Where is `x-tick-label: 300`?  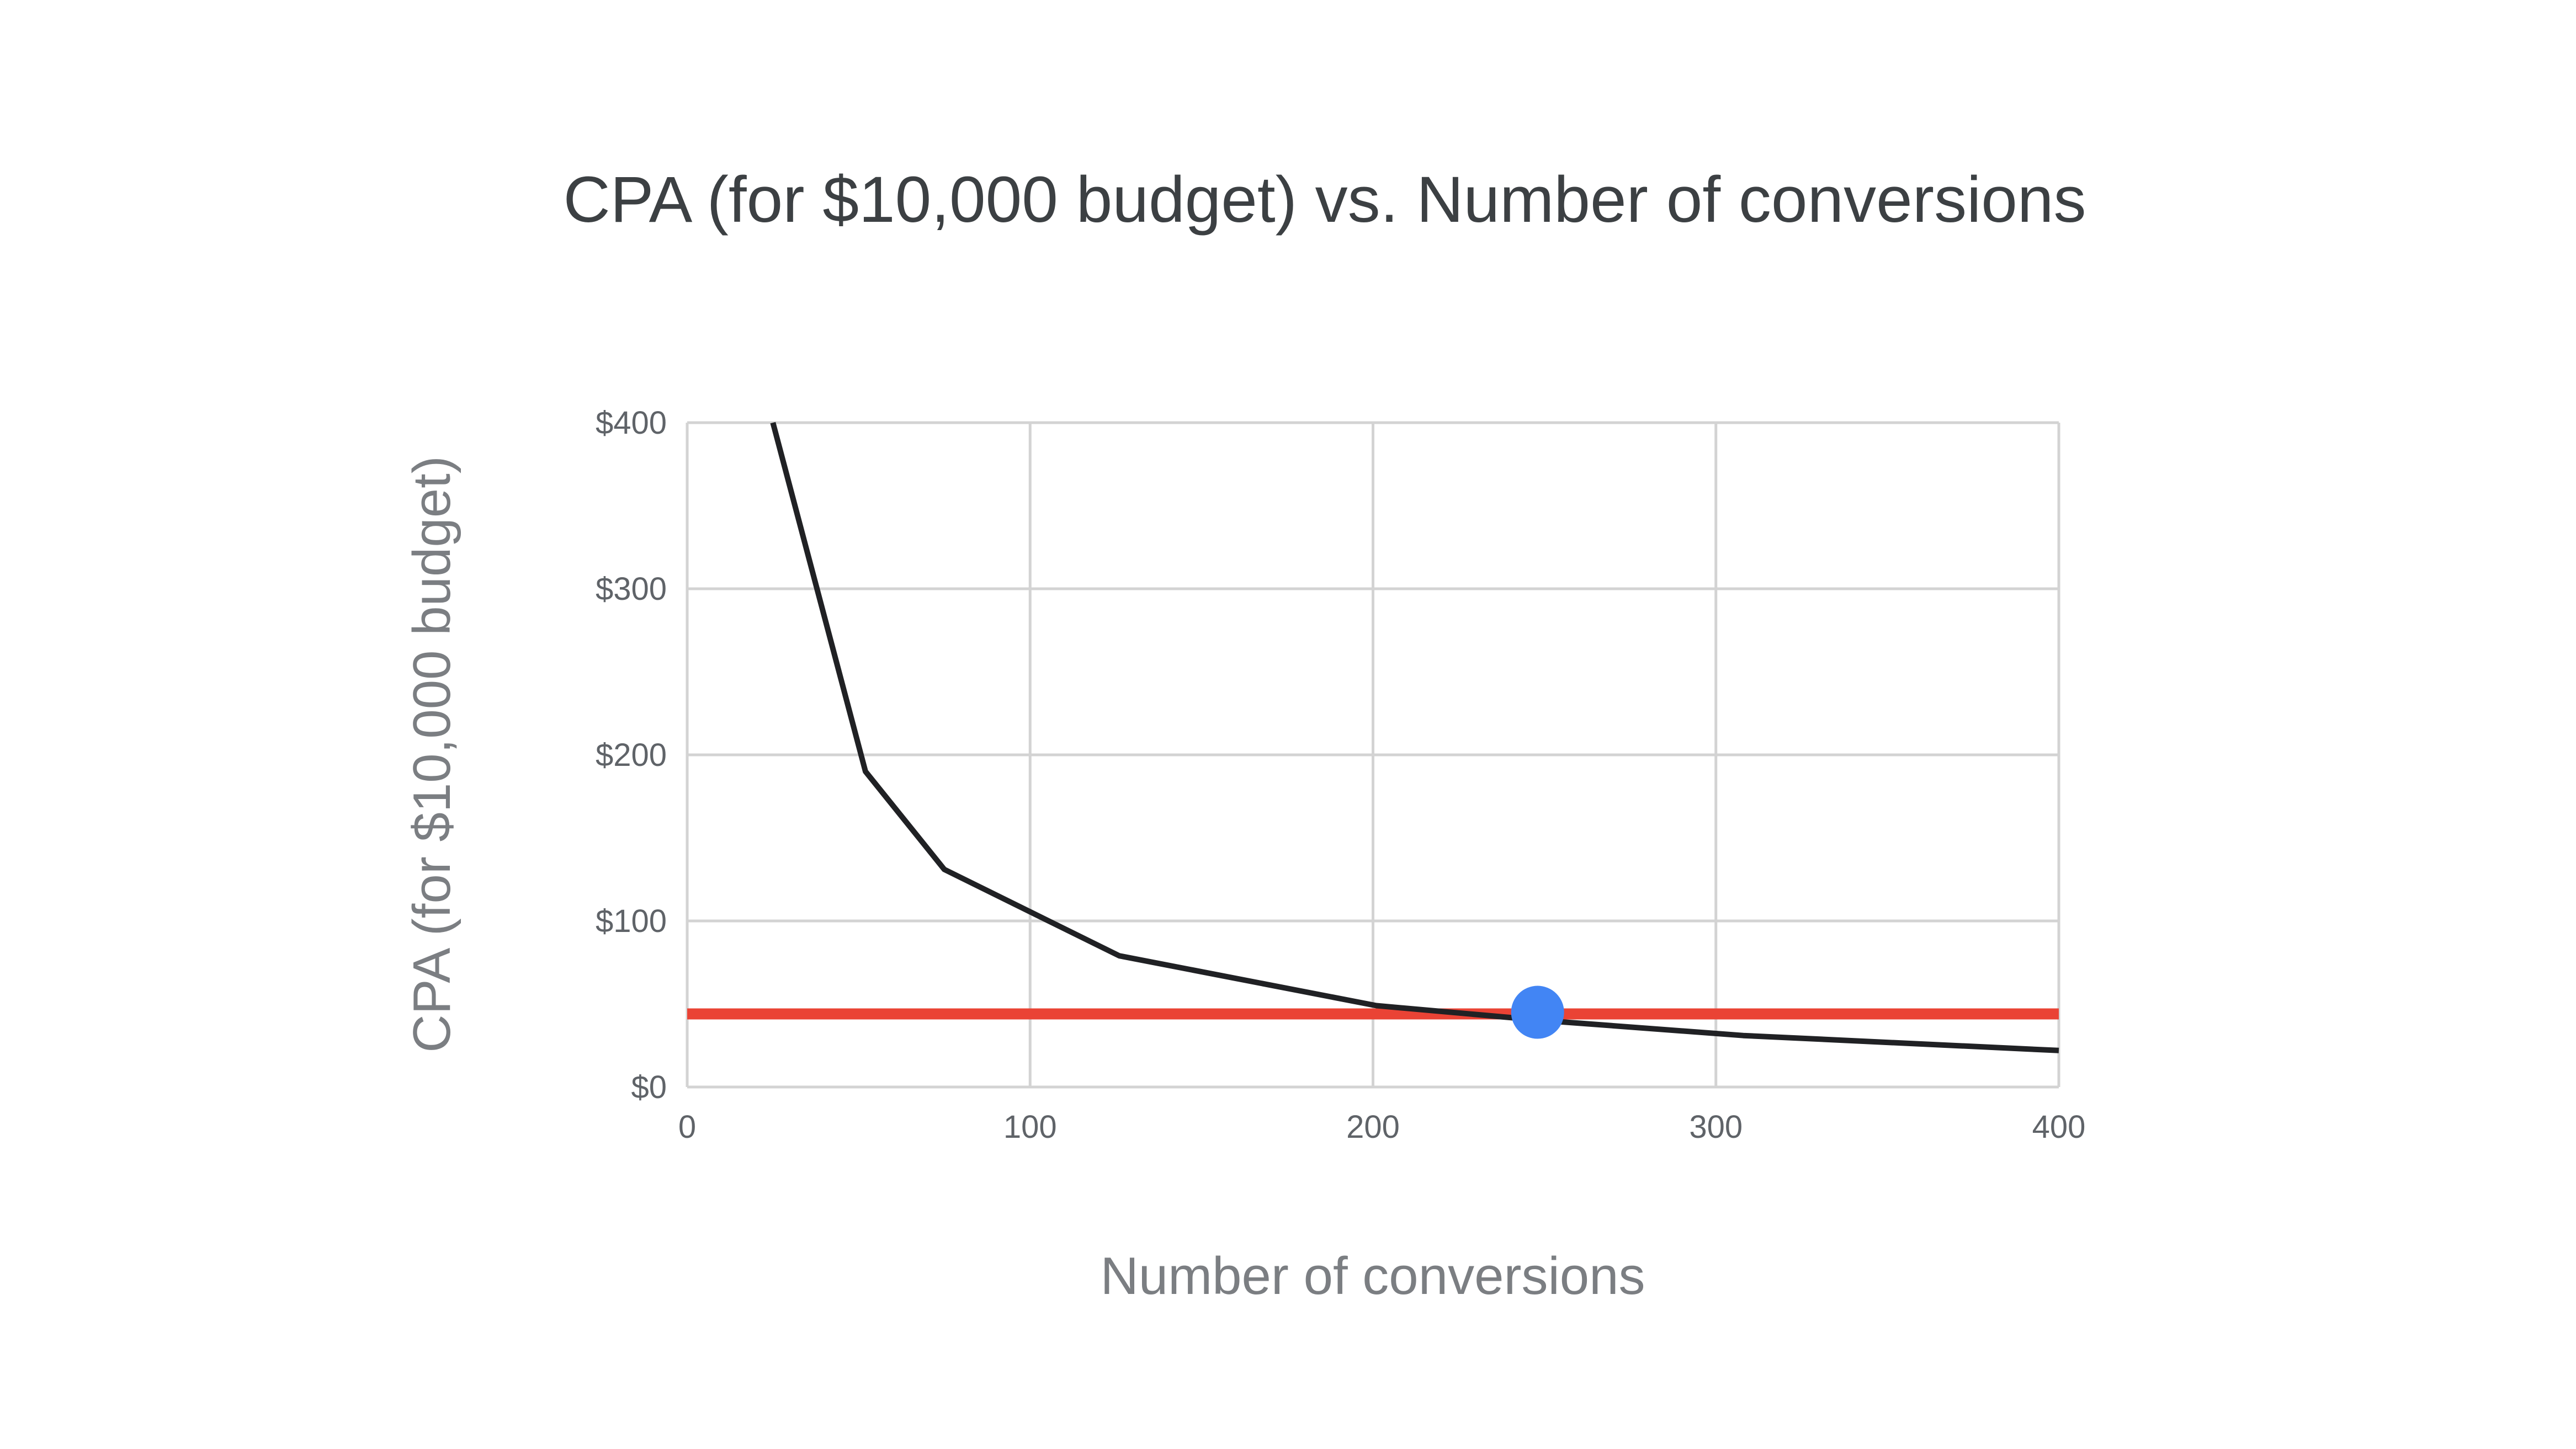 x-tick-label: 300 is located at coordinates (1716, 1127).